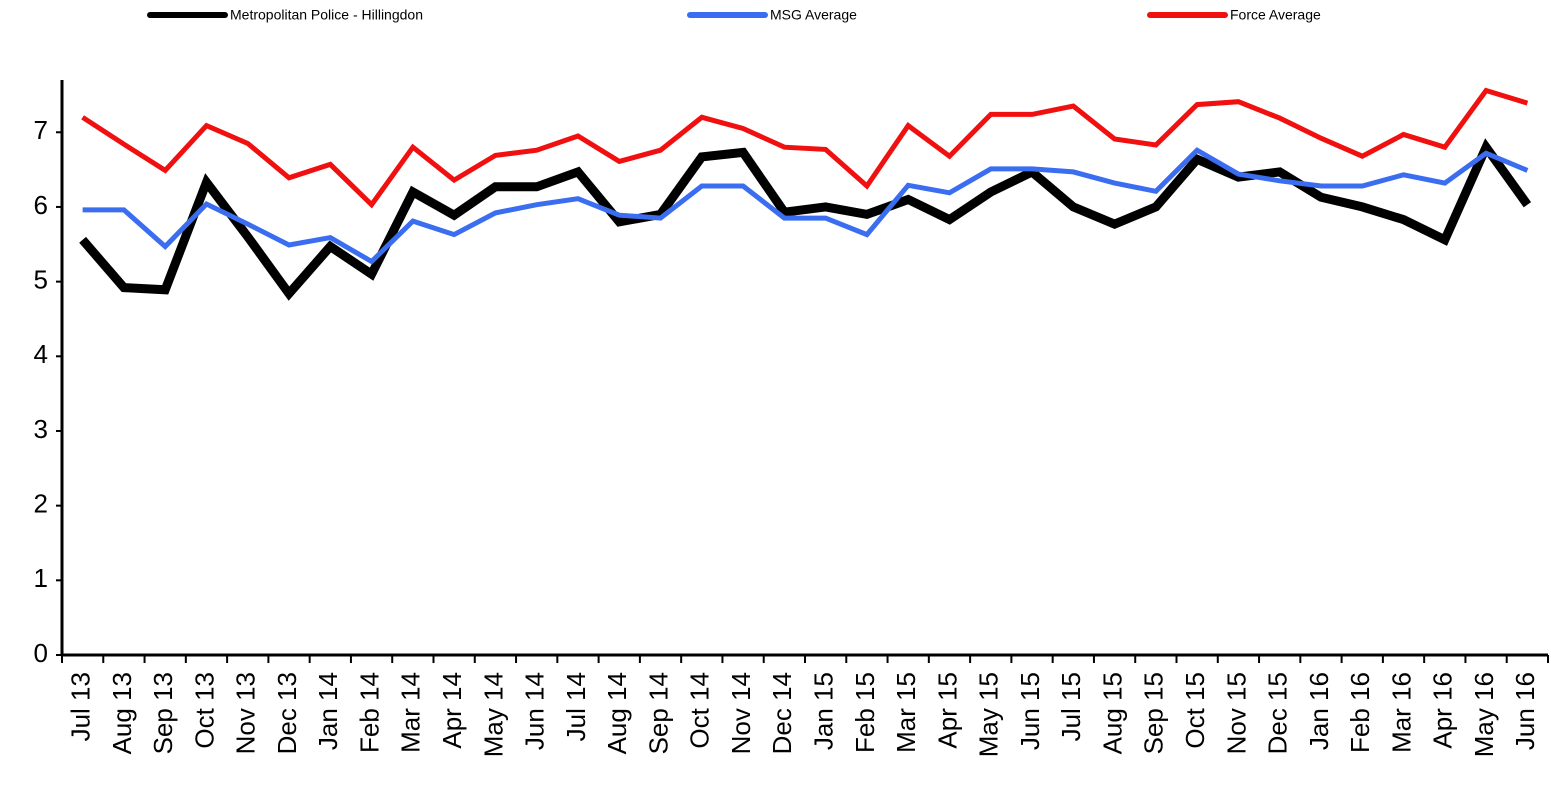 The height and width of the screenshot is (802, 1551). I want to click on x-tick-label: Jul 13, so click(81, 706).